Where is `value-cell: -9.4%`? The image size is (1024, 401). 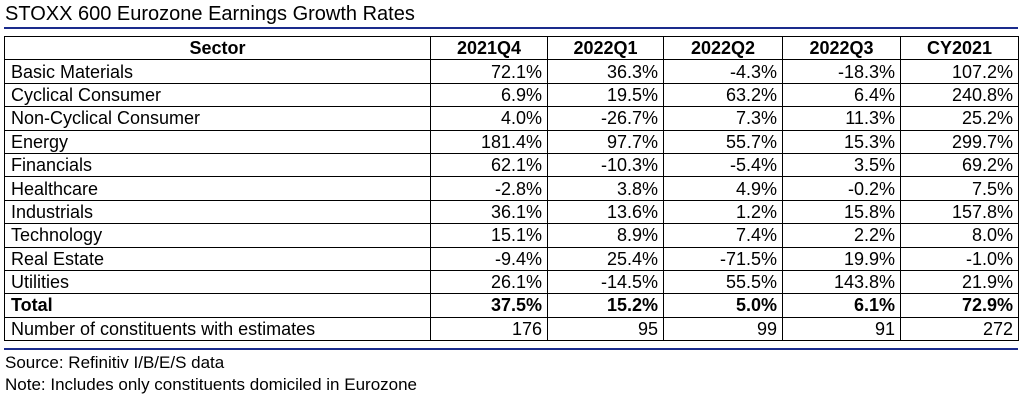 value-cell: -9.4% is located at coordinates (489, 258).